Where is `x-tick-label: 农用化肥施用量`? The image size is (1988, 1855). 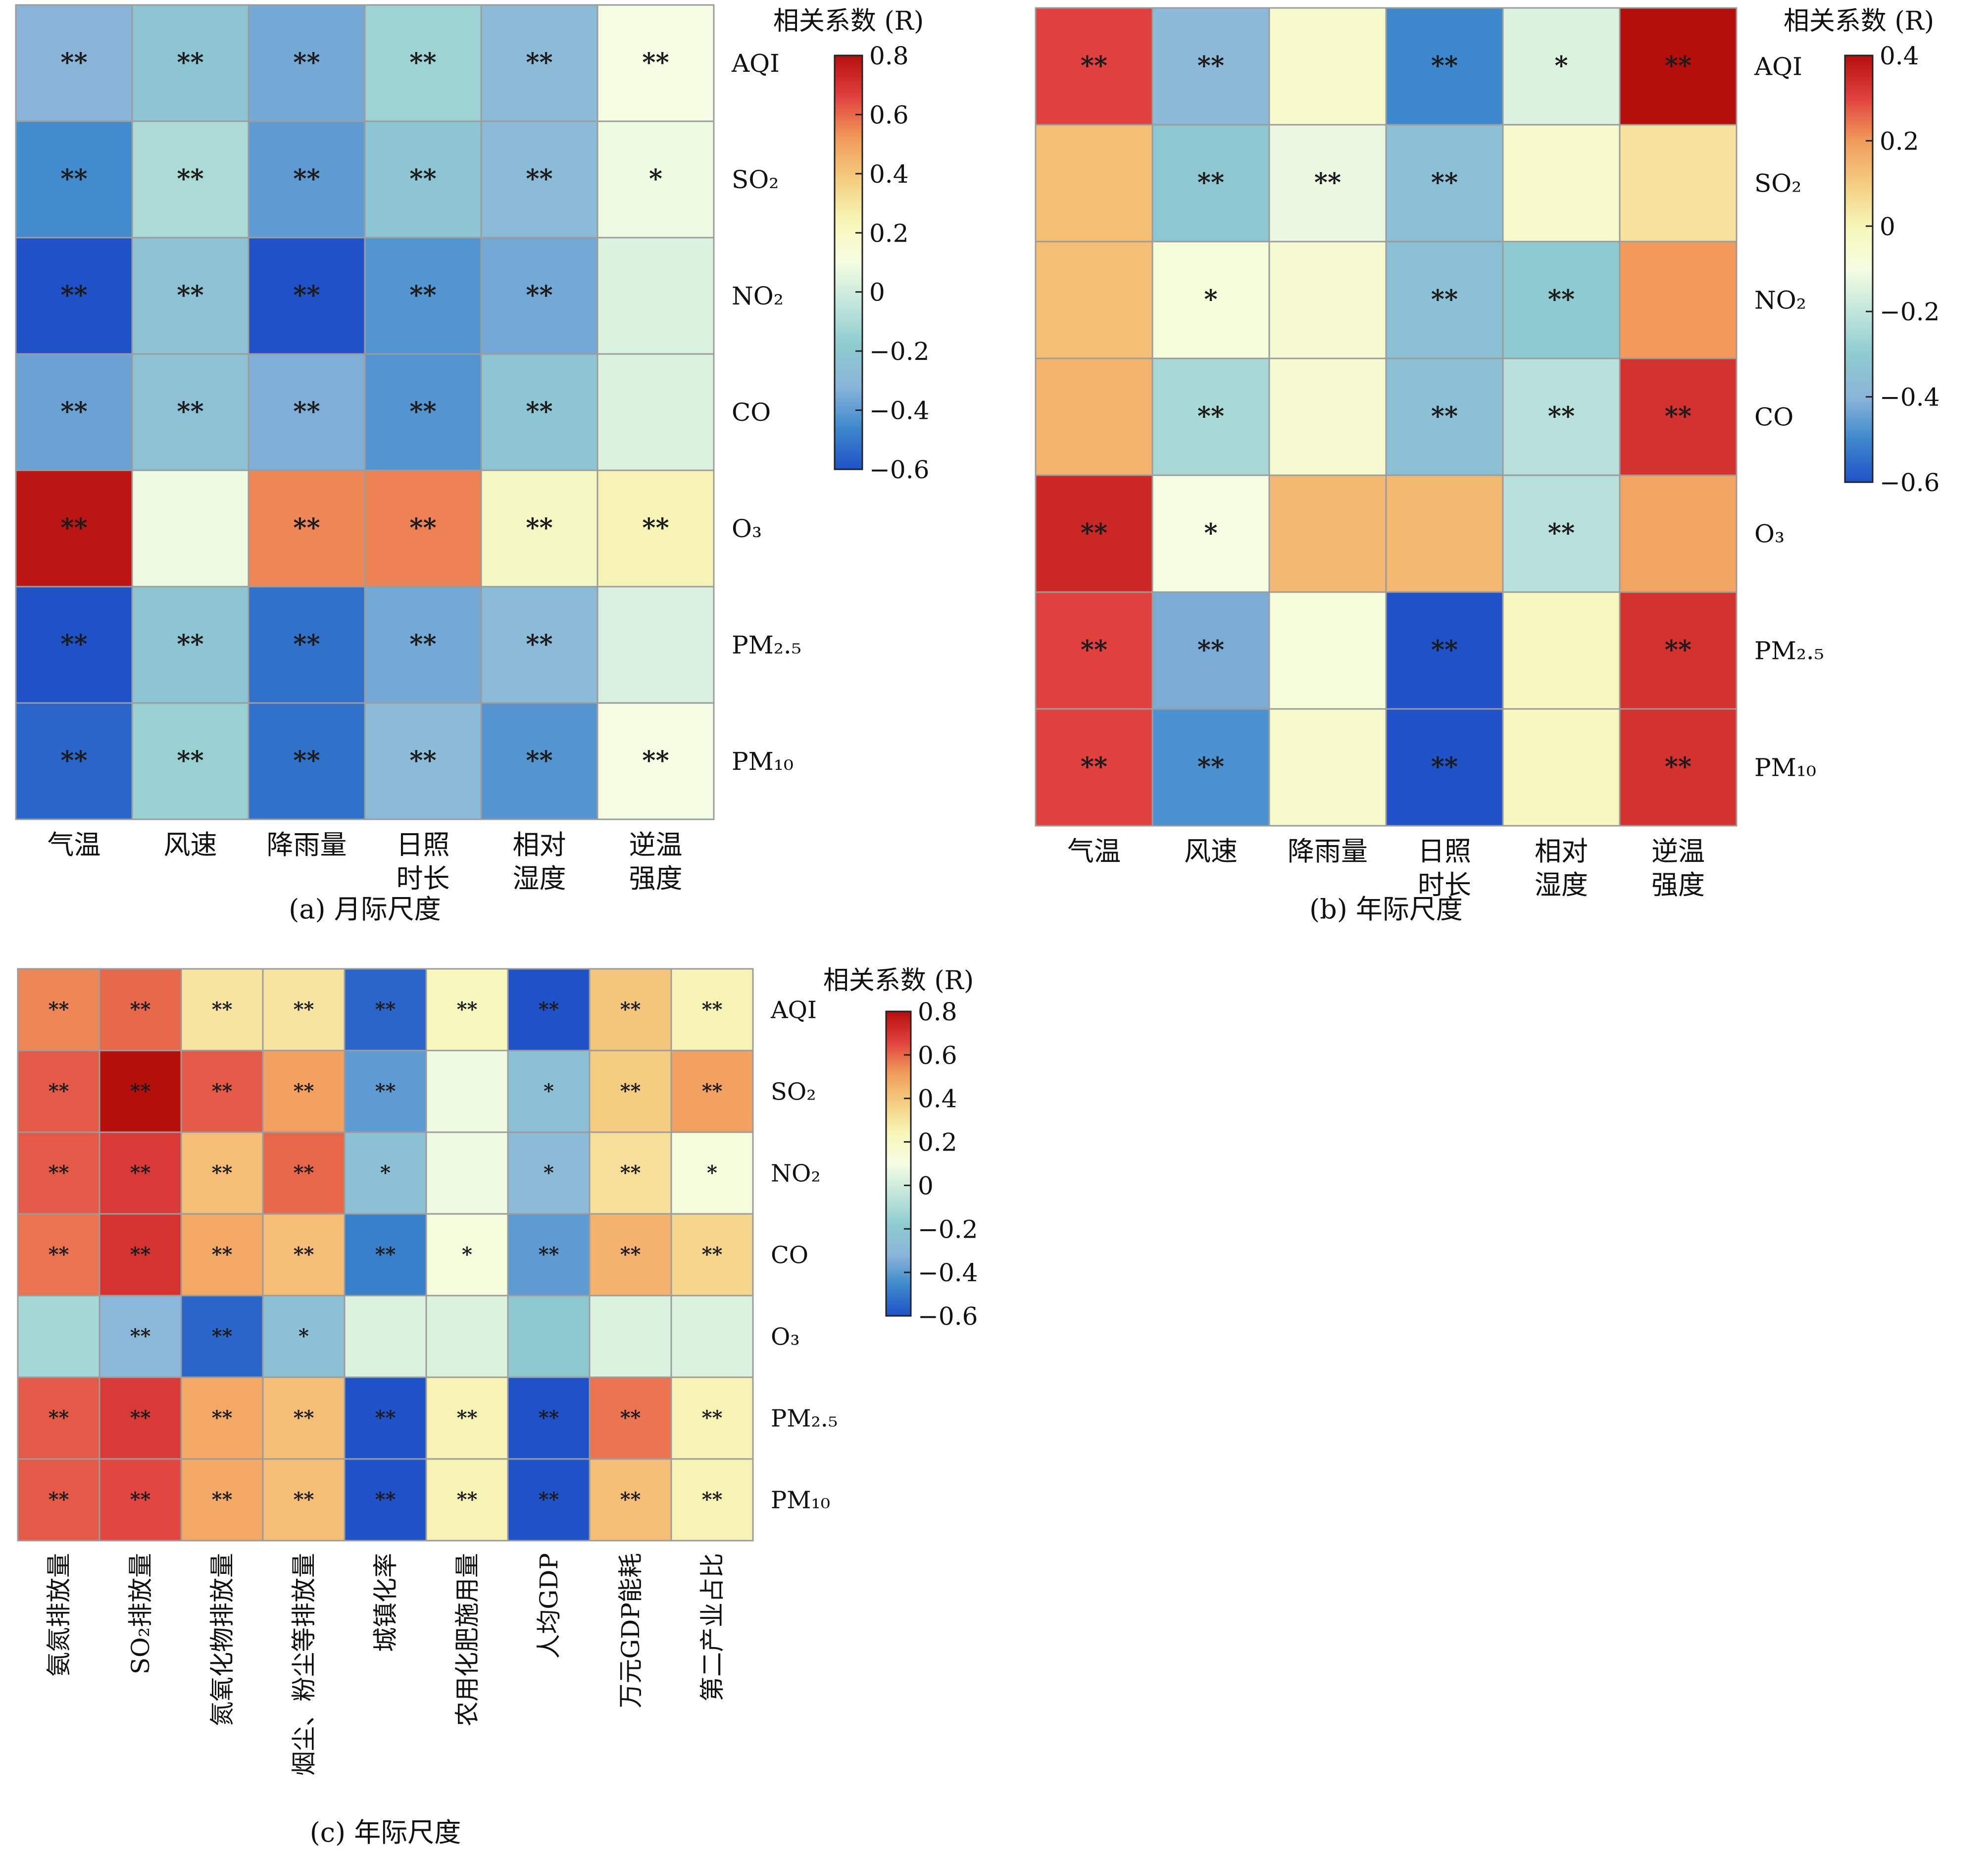 x-tick-label: 农用化肥施用量 is located at coordinates (467, 1639).